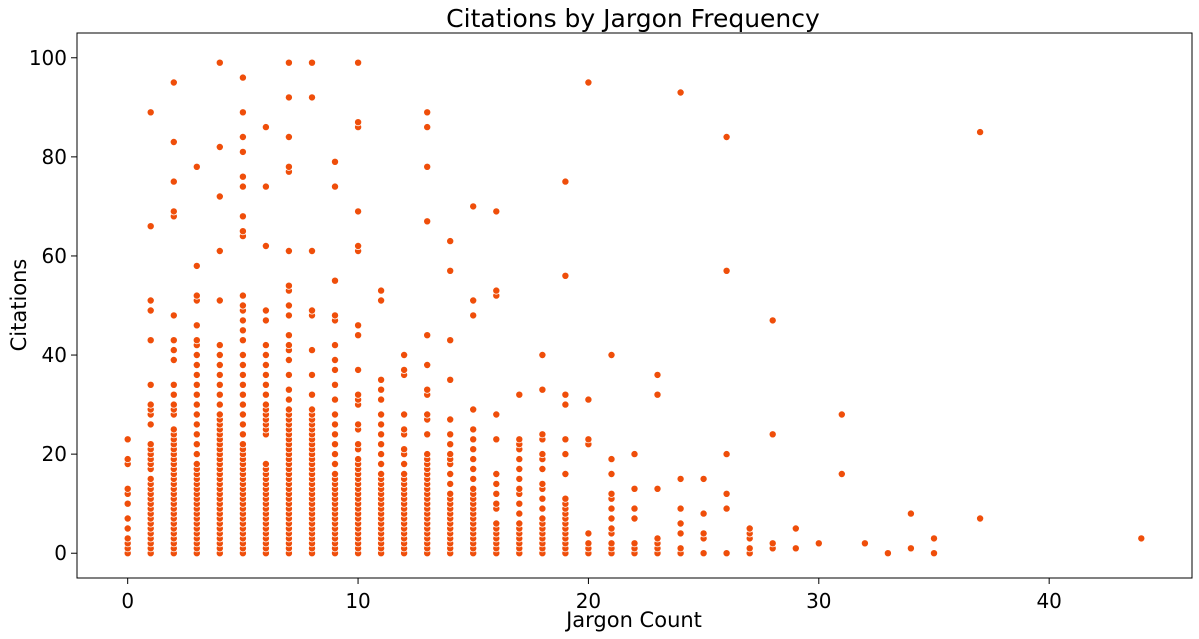 The width and height of the screenshot is (1199, 639). What do you see at coordinates (127, 601) in the screenshot?
I see `x-tick-label: 0` at bounding box center [127, 601].